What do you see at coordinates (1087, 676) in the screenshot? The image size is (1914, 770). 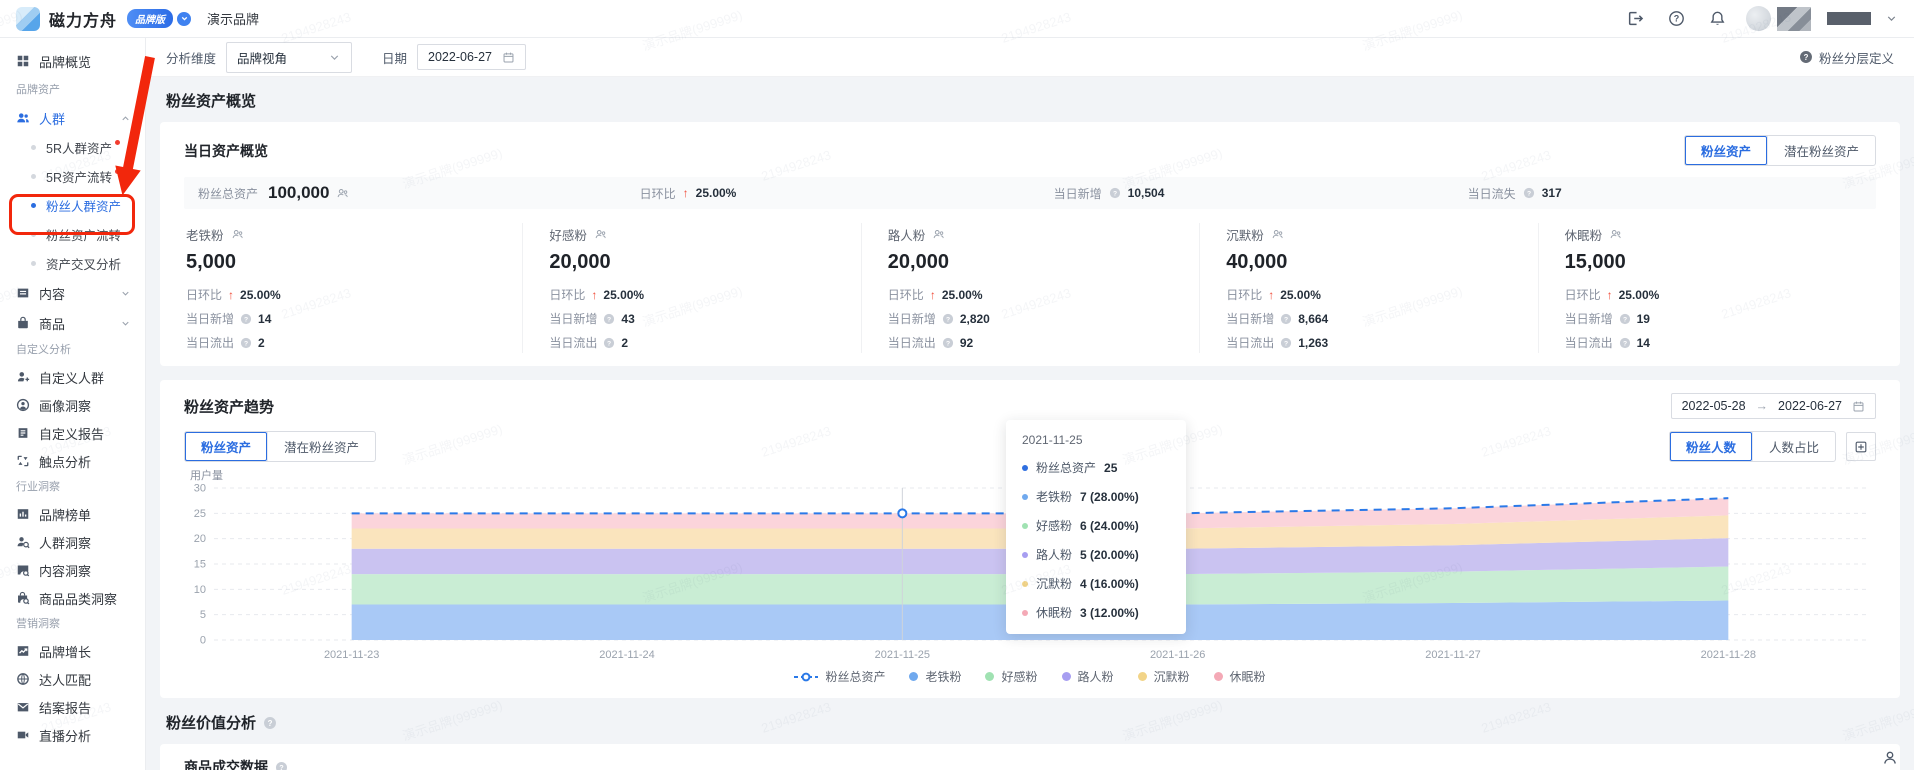 I see `legend-item: 路人粉` at bounding box center [1087, 676].